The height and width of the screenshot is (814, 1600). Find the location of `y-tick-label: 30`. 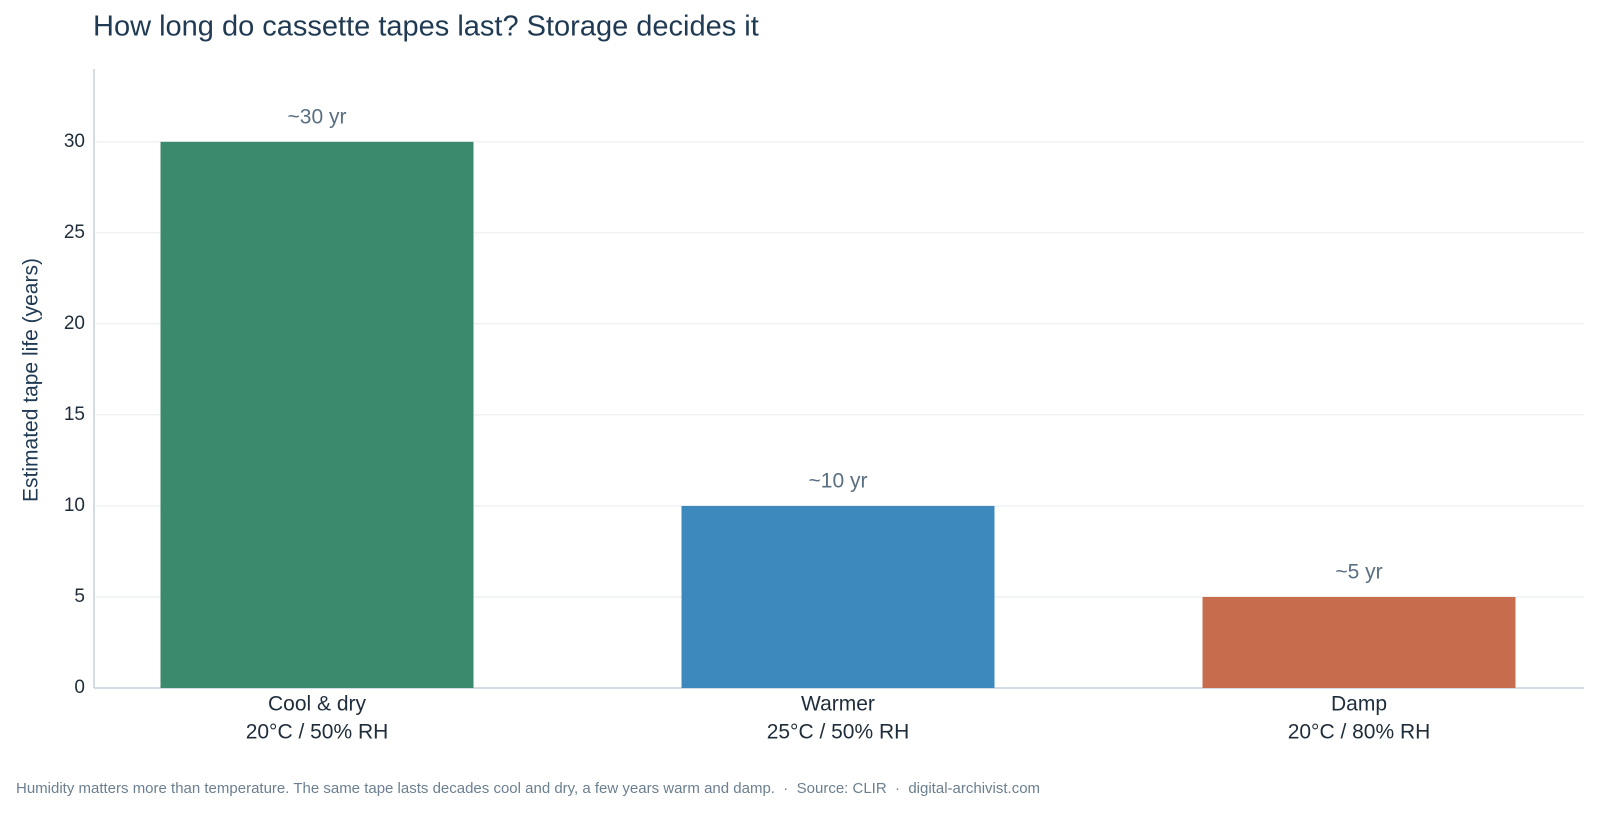

y-tick-label: 30 is located at coordinates (74, 141).